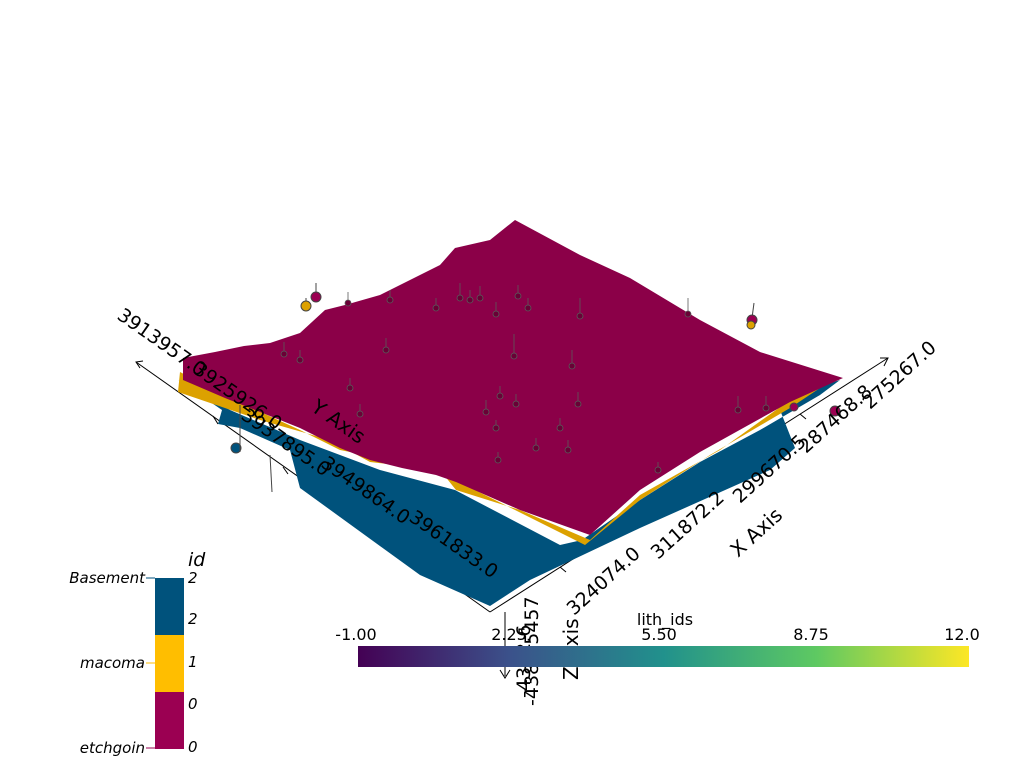  Describe the element at coordinates (509, 634) in the screenshot. I see `scalar-bar-tick: 2.25` at that location.